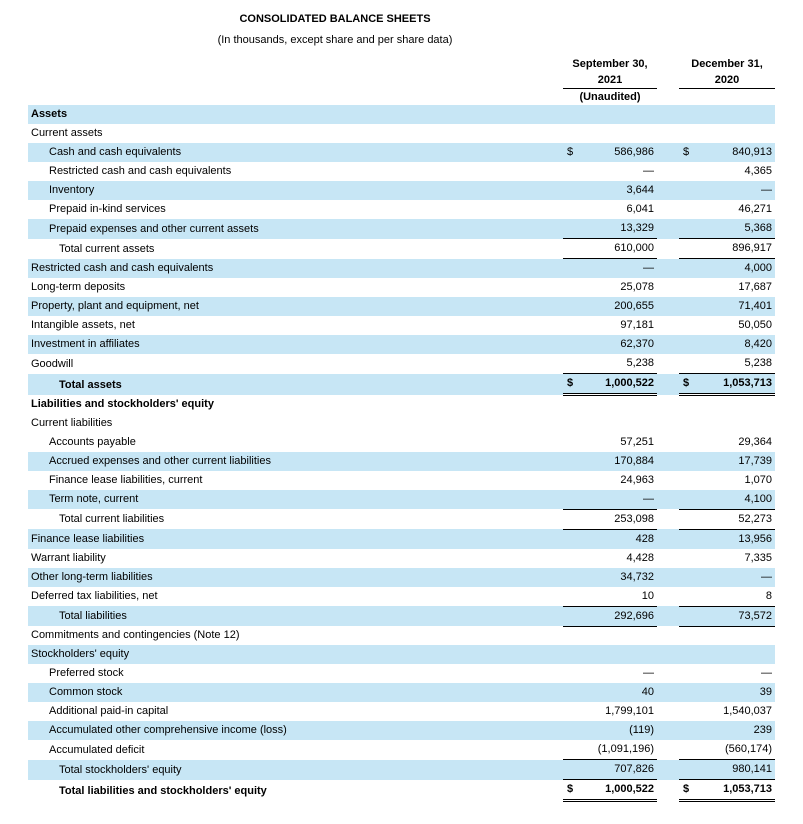 Image resolution: width=803 pixels, height=824 pixels. I want to click on value-period-1: (119), so click(618, 730).